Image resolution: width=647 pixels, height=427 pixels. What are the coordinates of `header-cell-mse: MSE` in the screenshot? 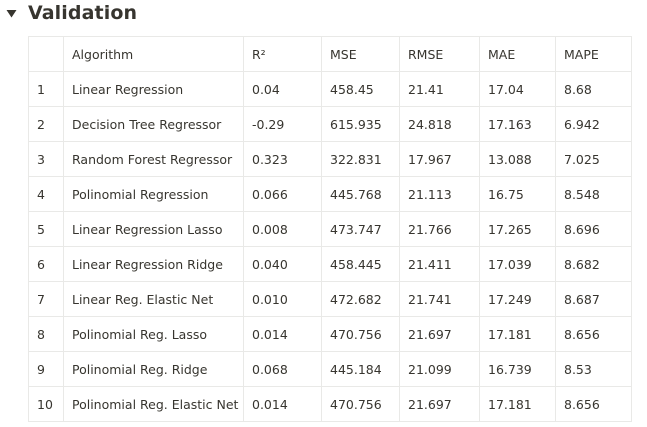 It's located at (360, 54).